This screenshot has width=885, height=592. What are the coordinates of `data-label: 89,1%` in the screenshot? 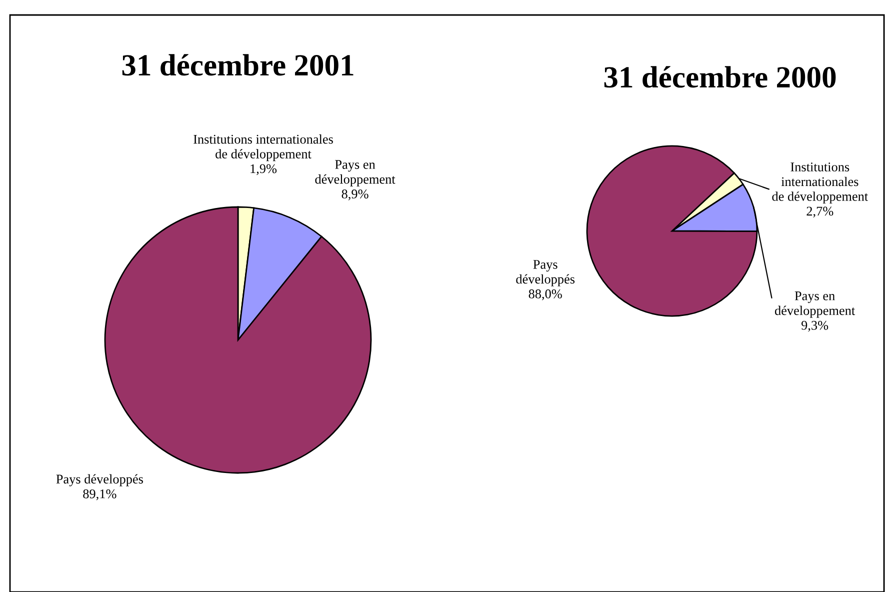 It's located at (99, 494).